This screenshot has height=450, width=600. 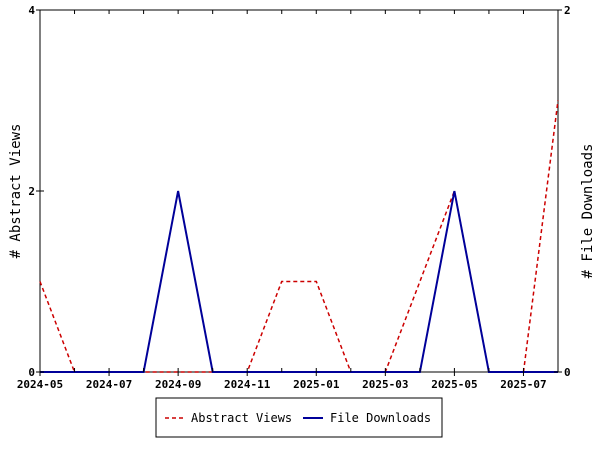 I want to click on y-left-tick-label: 4, so click(x=31, y=10).